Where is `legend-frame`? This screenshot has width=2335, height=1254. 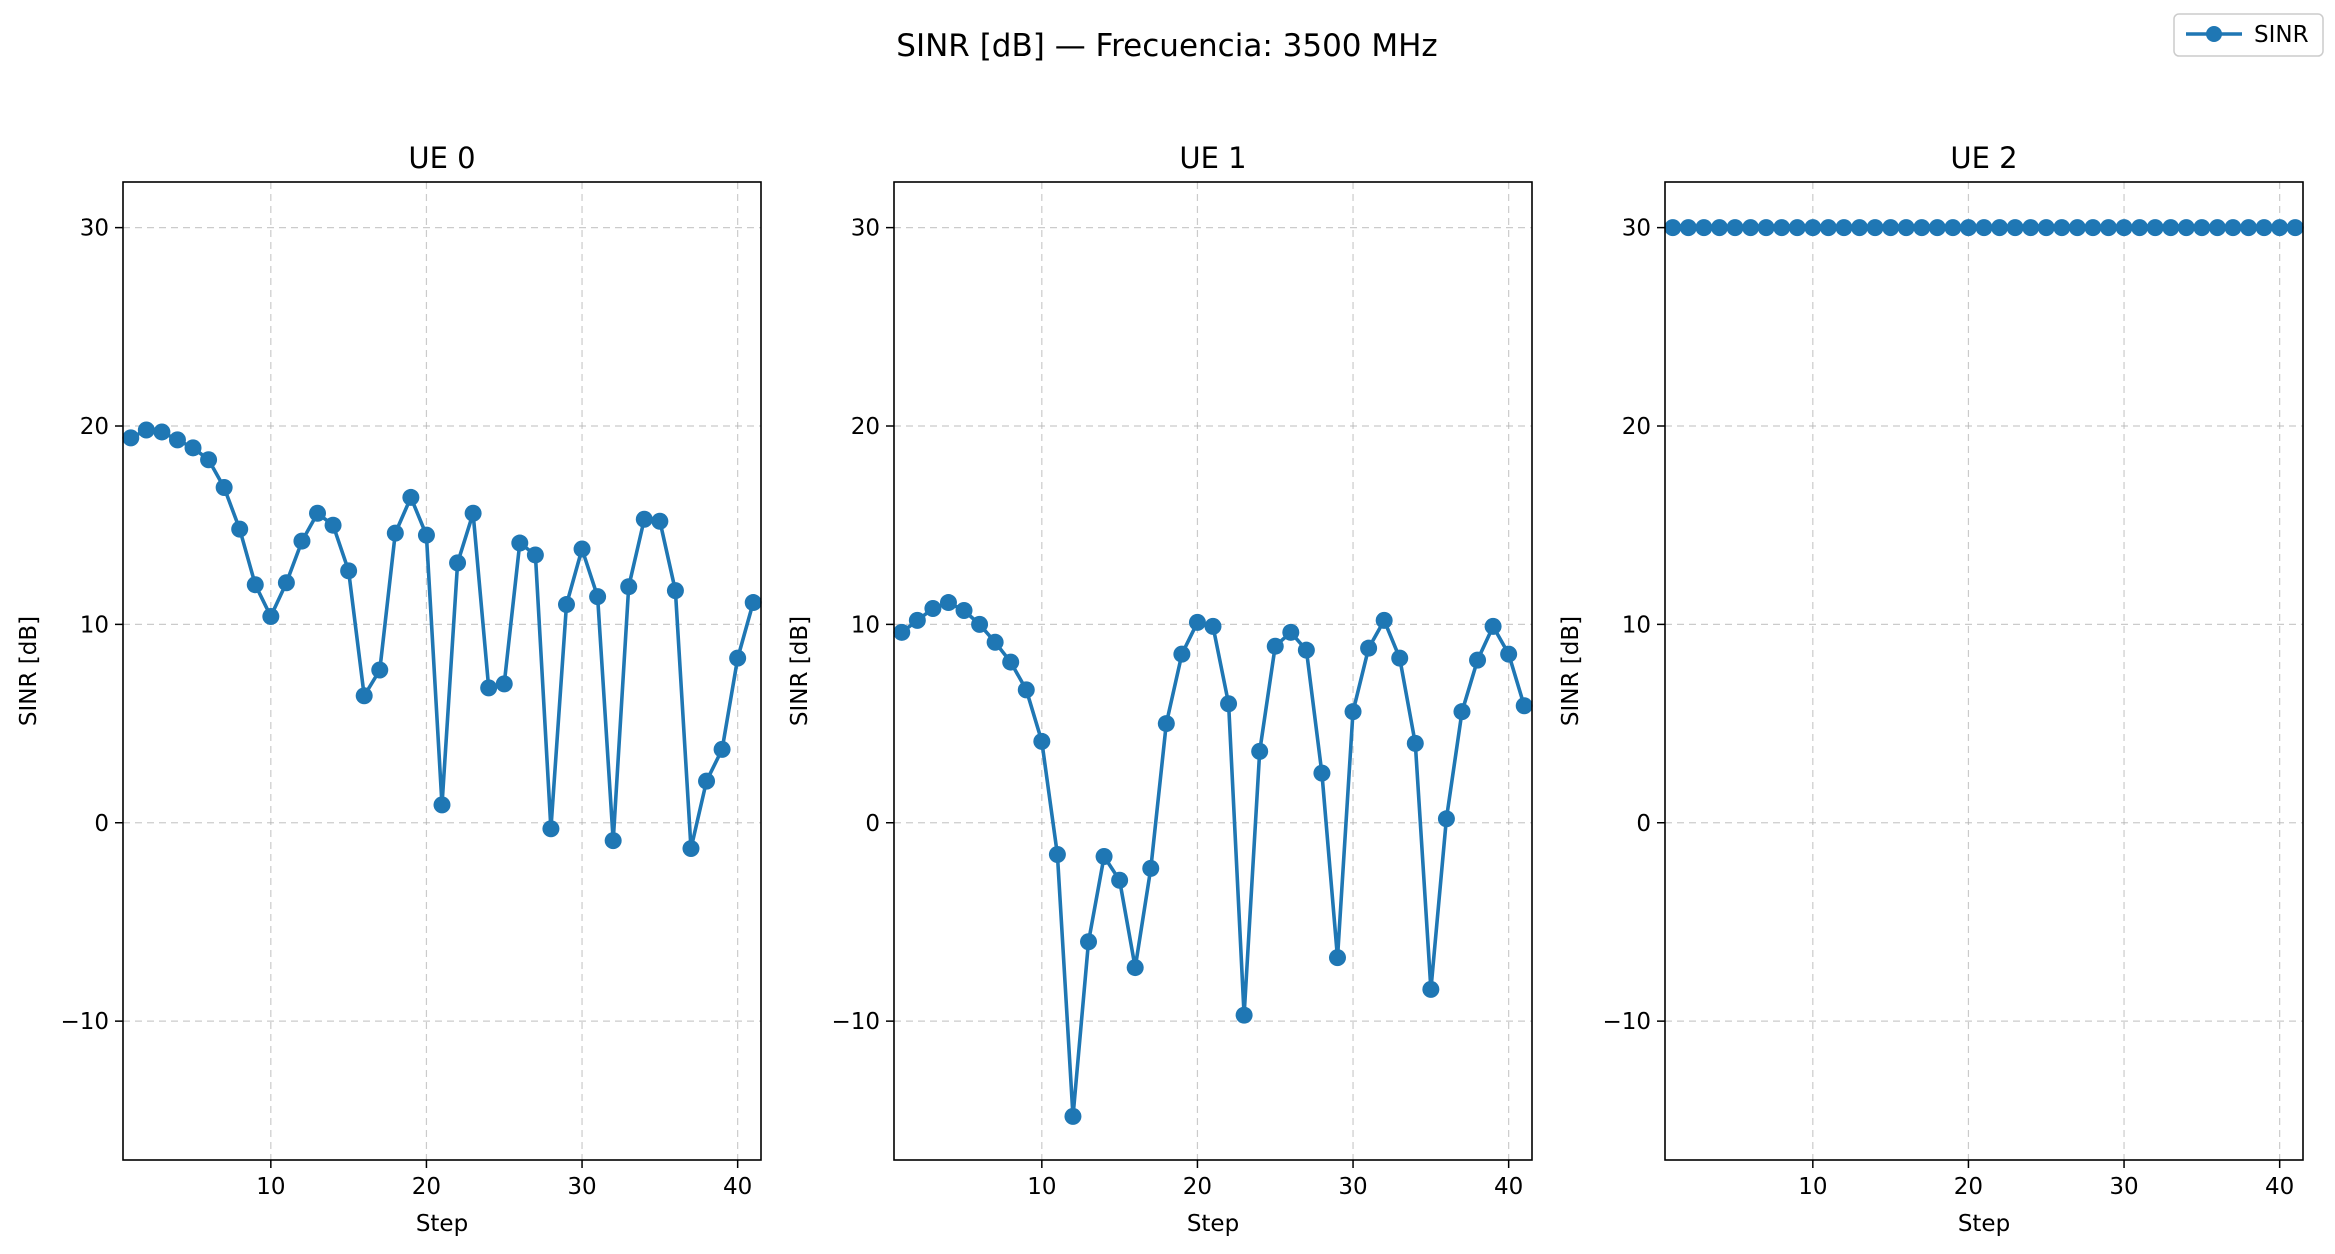
legend-frame is located at coordinates (2248, 35).